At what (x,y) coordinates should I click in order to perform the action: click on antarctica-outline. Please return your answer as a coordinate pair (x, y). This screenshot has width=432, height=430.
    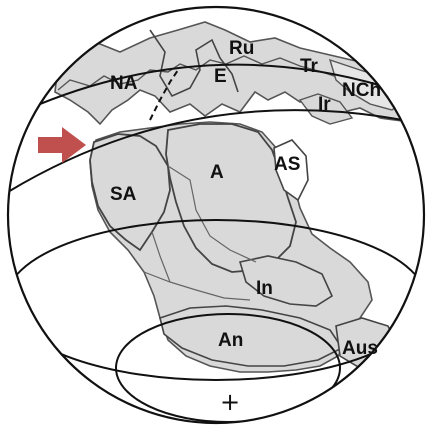
    Looking at the image, I should click on (251, 336).